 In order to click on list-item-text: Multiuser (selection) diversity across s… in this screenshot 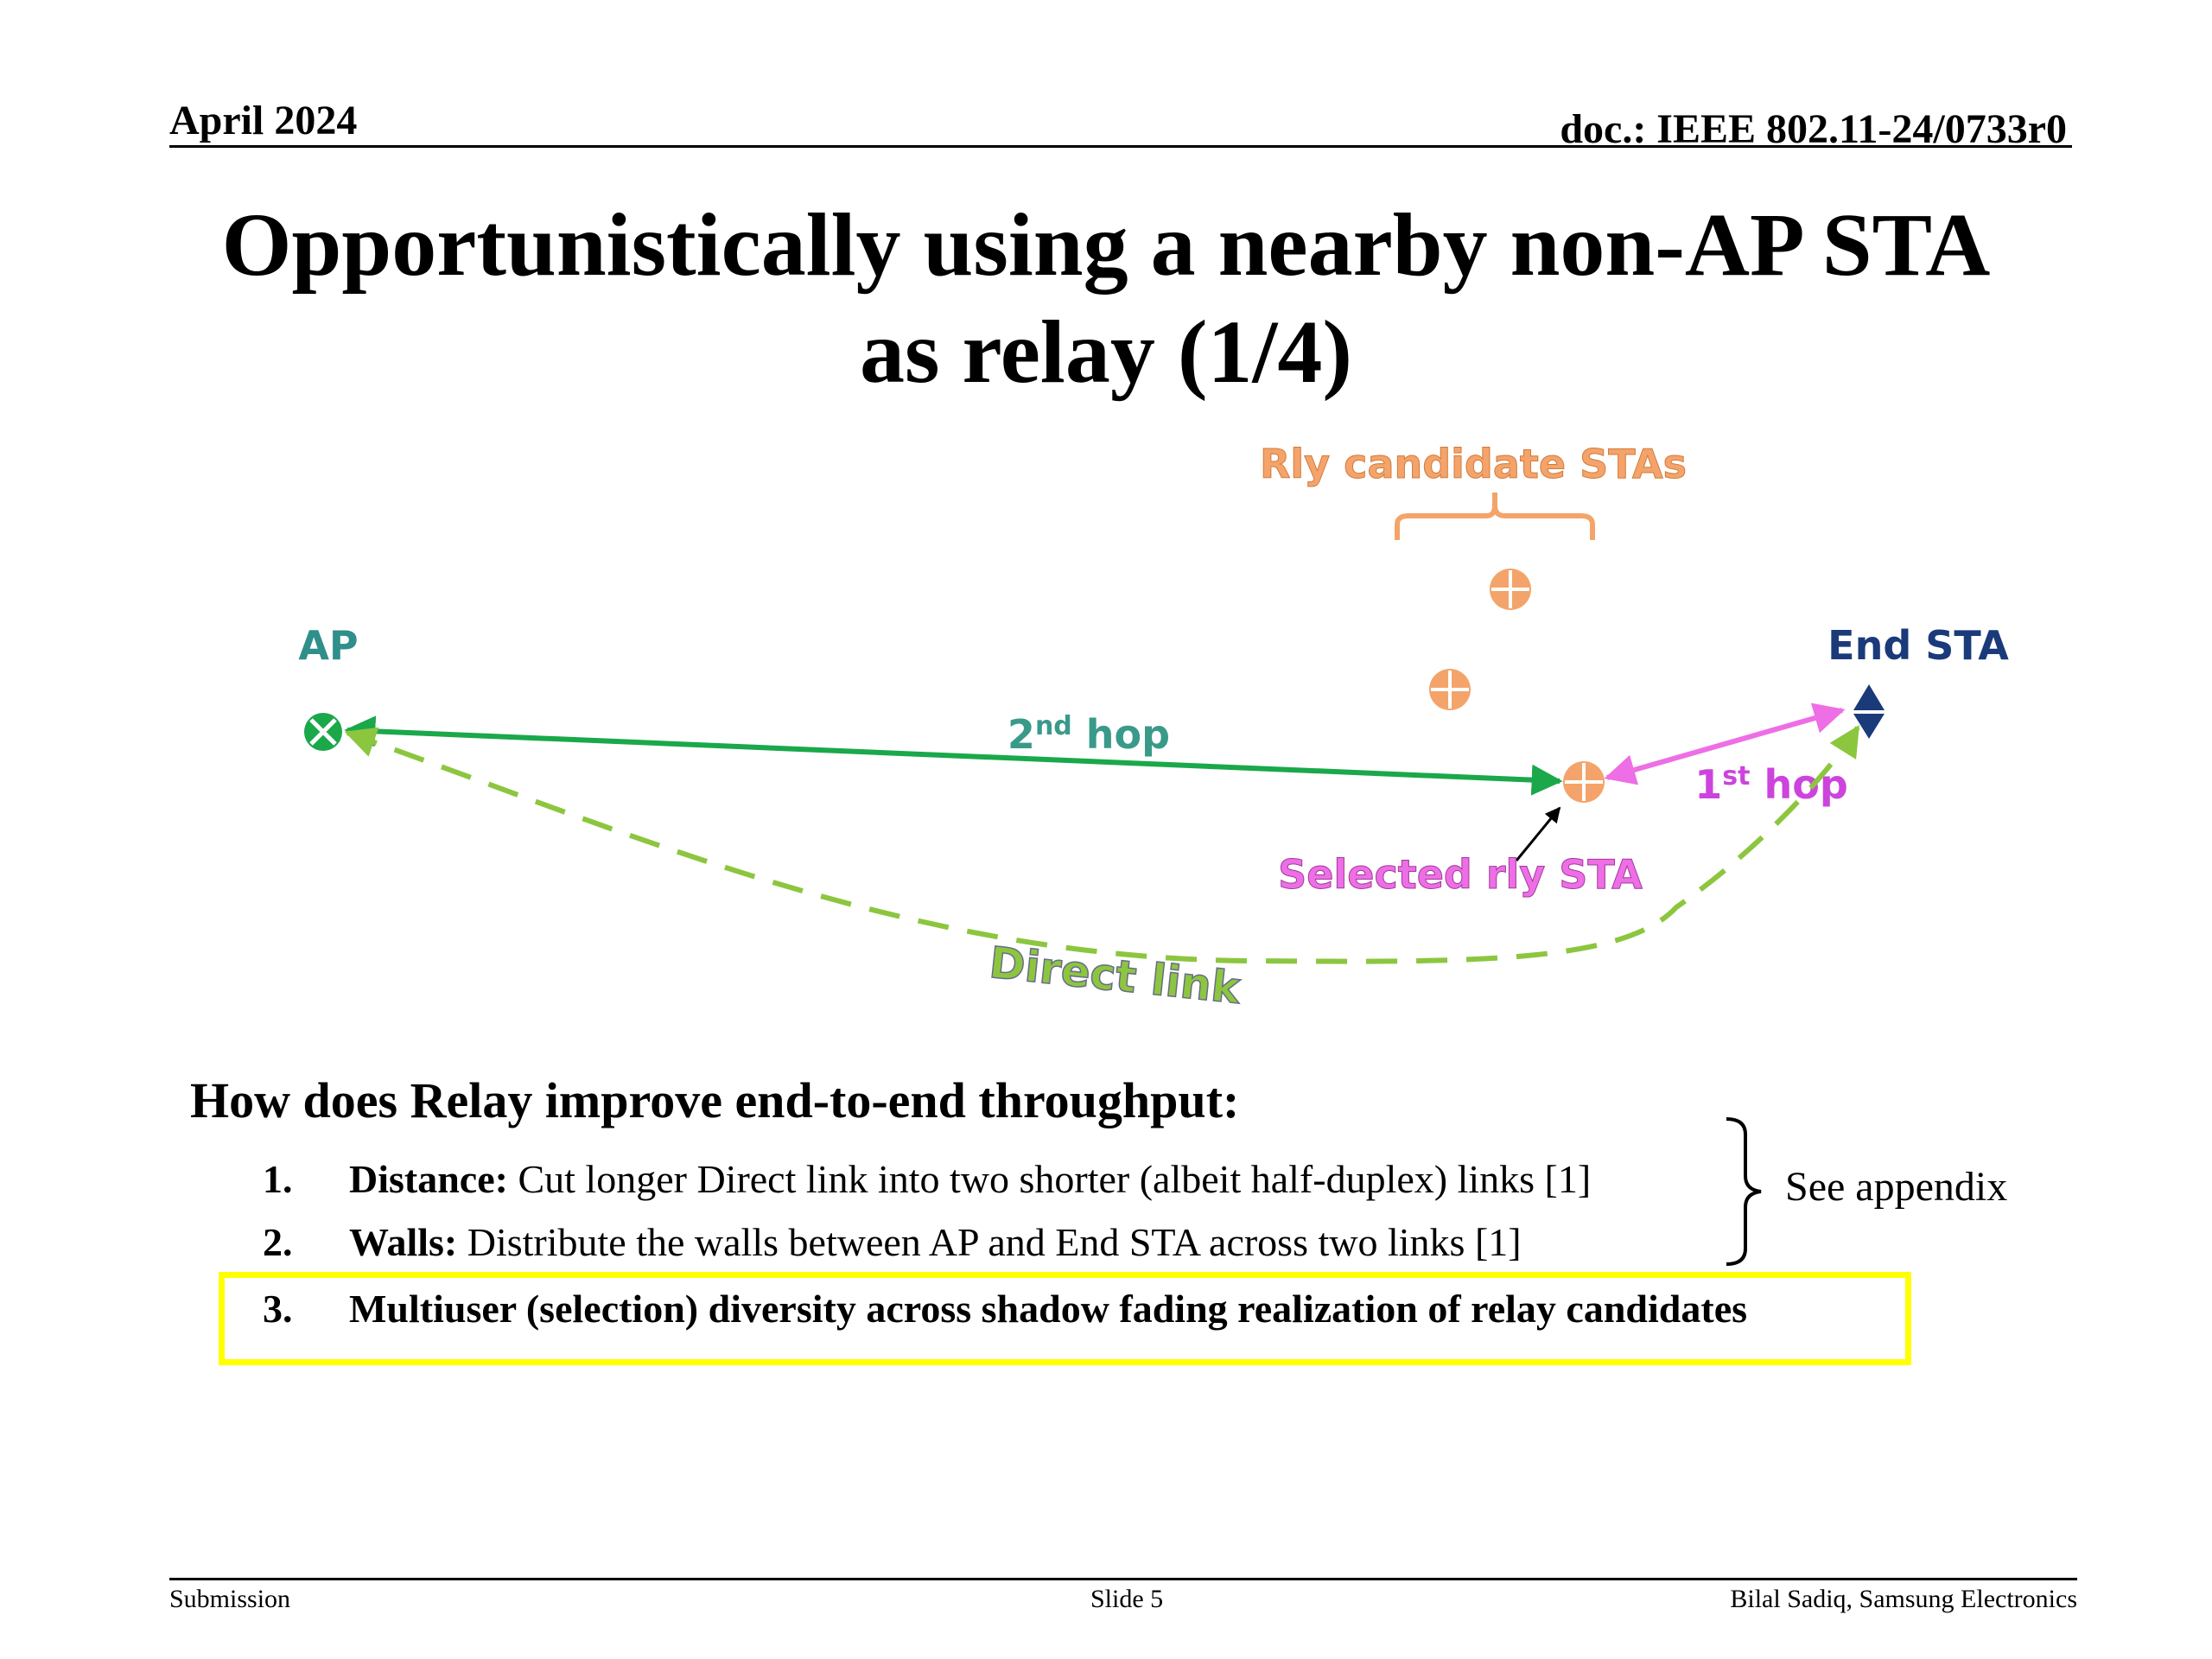, I will do `click(1048, 1309)`.